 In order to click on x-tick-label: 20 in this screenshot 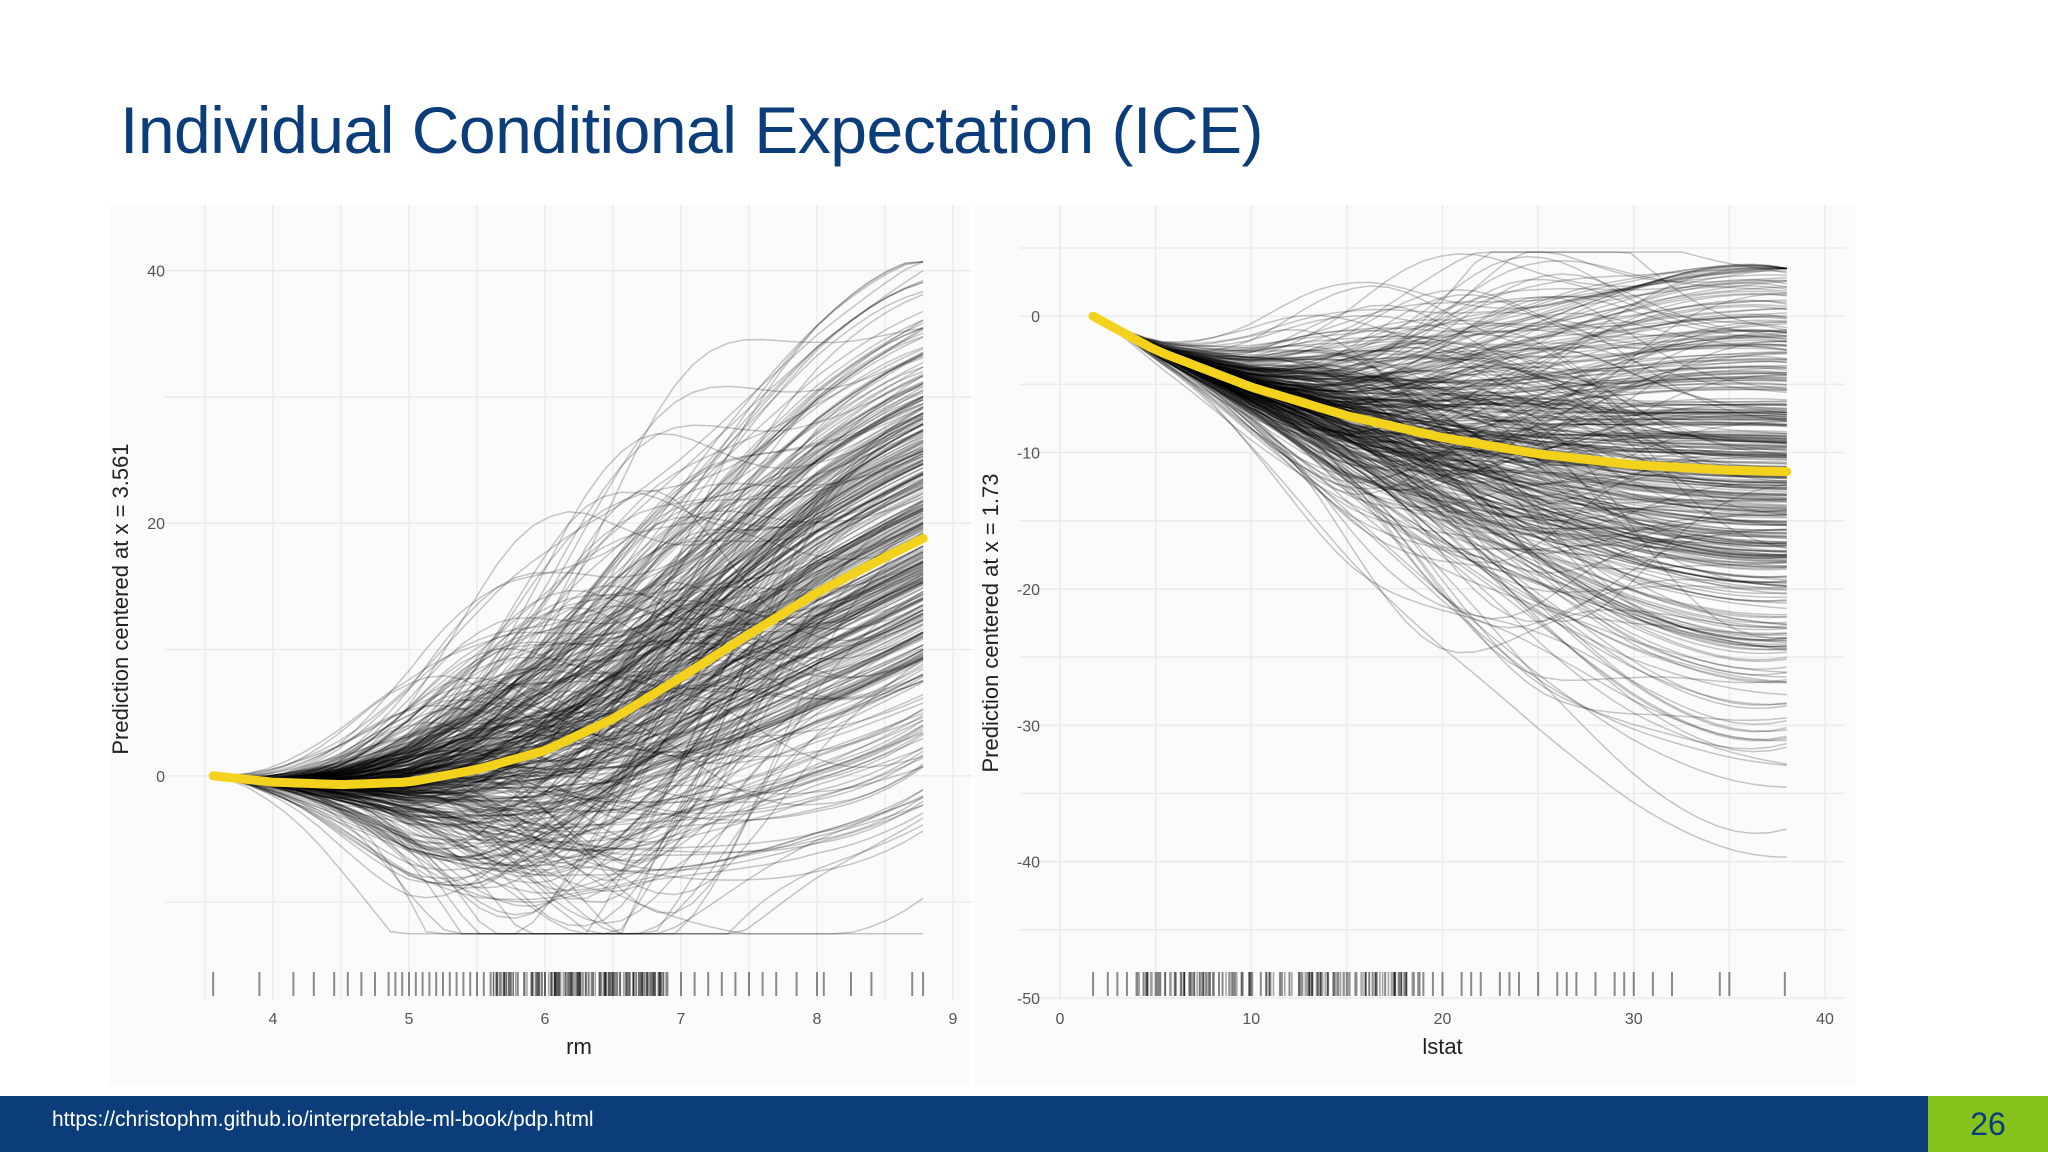, I will do `click(1443, 1019)`.